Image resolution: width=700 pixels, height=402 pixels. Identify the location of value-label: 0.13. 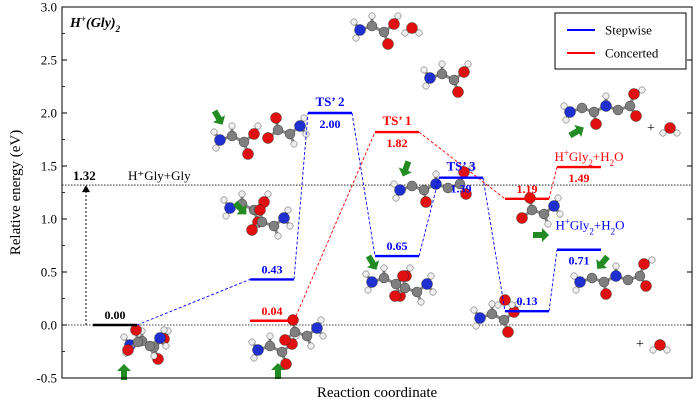
(527, 301).